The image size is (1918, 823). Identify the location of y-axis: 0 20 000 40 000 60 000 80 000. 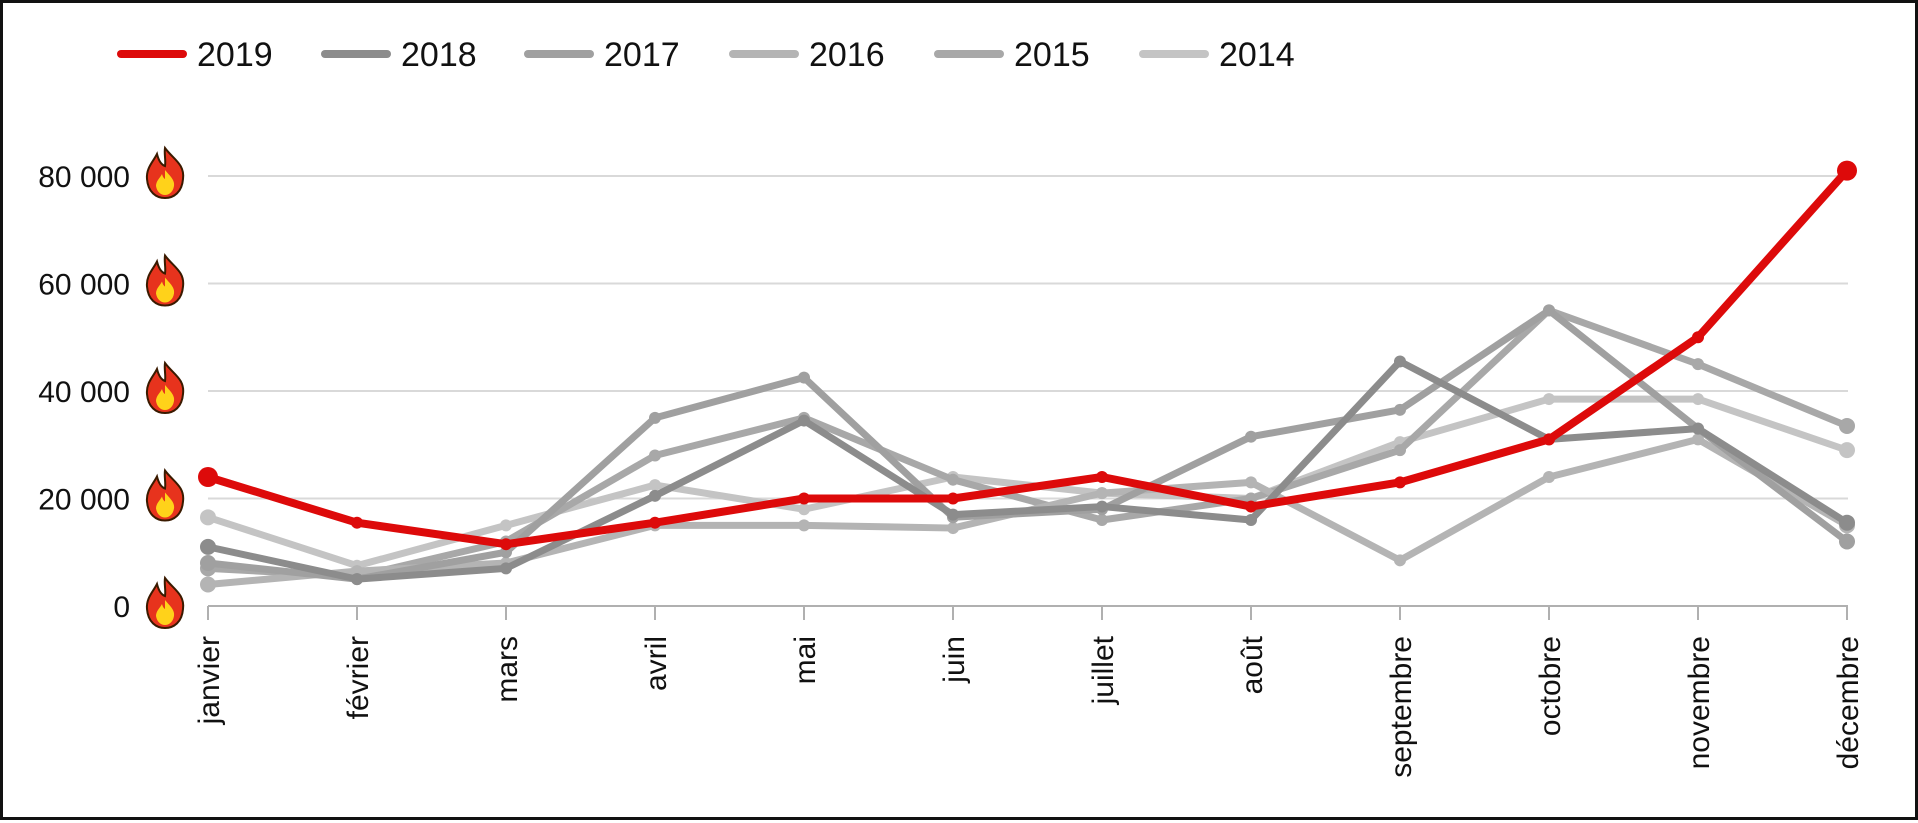
(111, 387).